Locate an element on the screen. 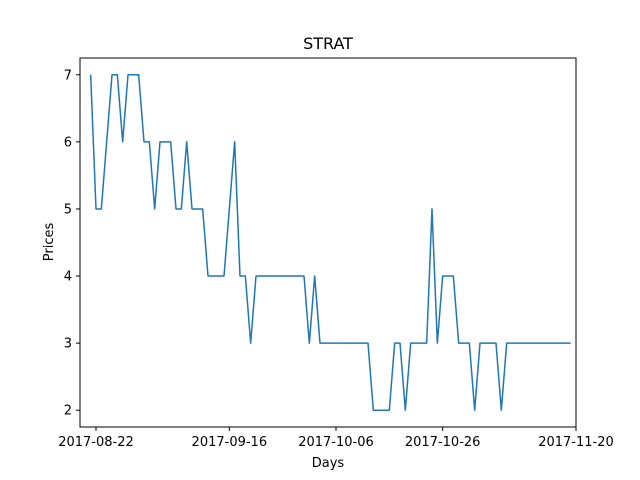 The width and height of the screenshot is (640, 480). y-tick-label-1: 3 is located at coordinates (68, 344).